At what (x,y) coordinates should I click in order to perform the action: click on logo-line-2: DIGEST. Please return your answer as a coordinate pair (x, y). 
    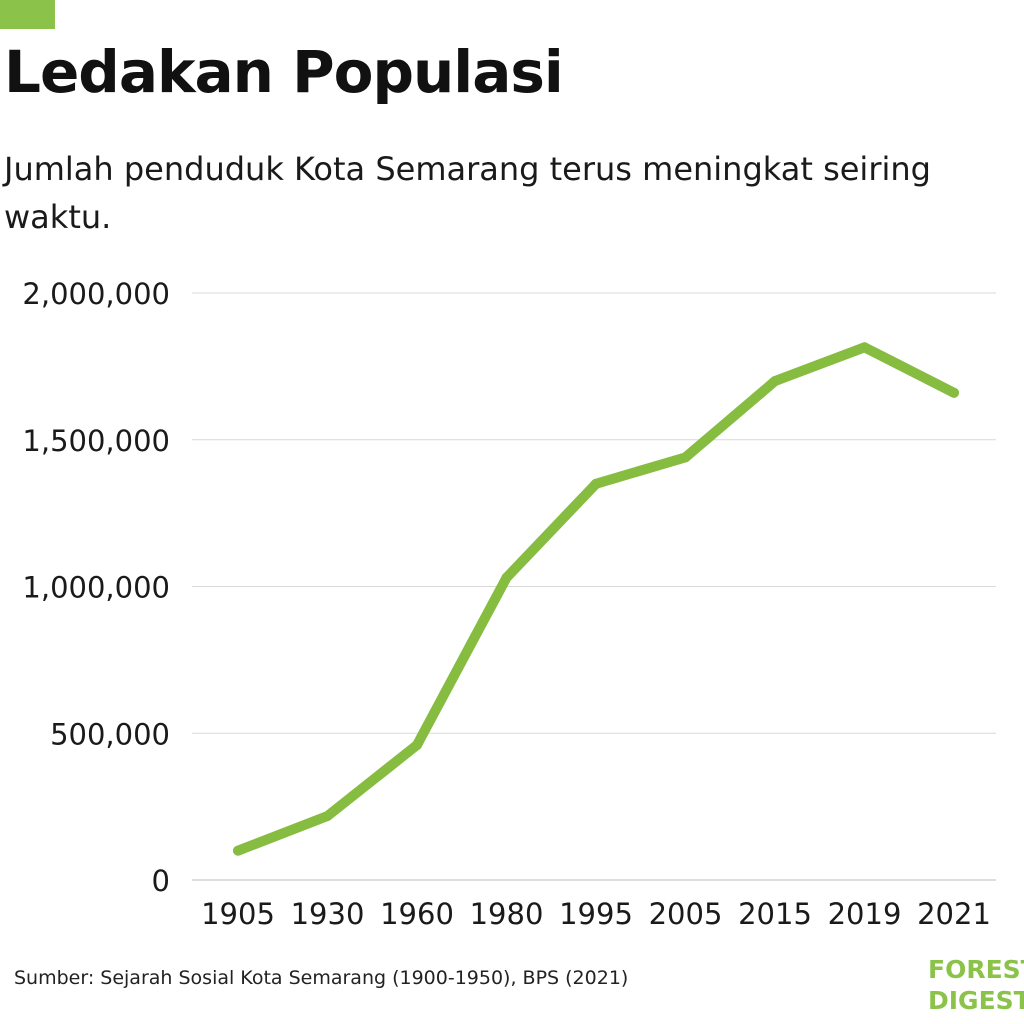
    Looking at the image, I should click on (976, 1000).